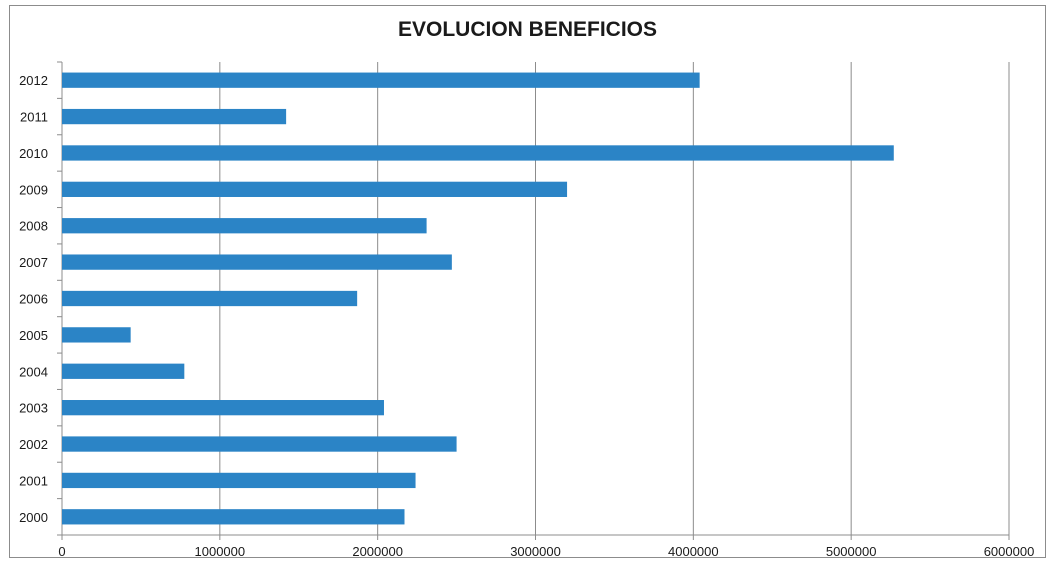 This screenshot has height=565, width=1057. I want to click on y-tick-label: 2010, so click(33, 153).